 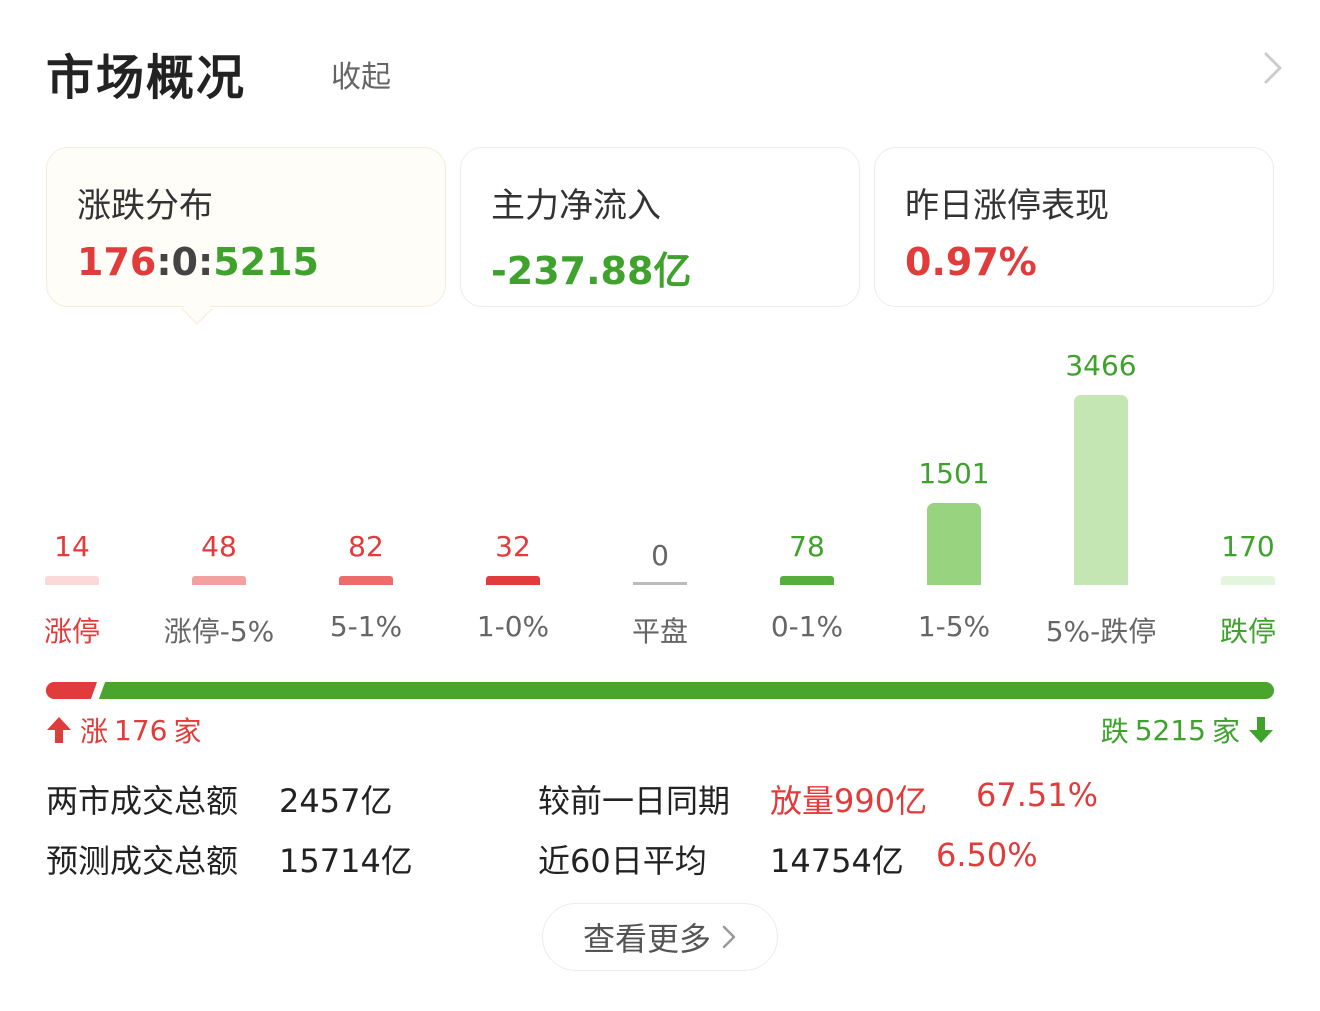 I want to click on bar-zero-line, so click(x=660, y=583).